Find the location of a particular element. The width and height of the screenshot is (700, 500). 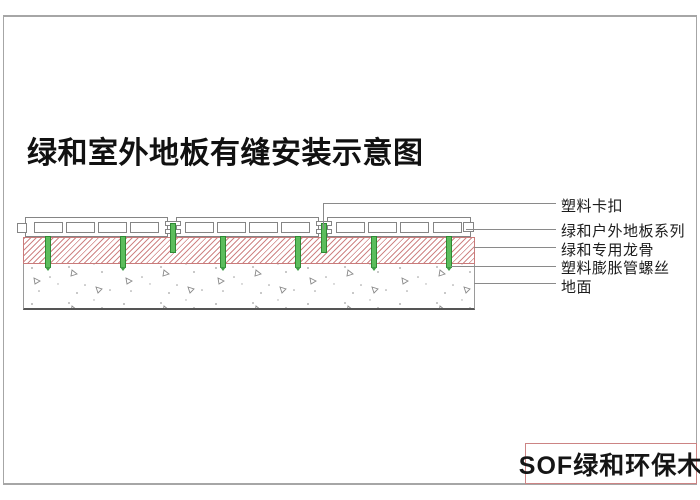

diagram-title: 绿和室外地板有缝安装示意图 is located at coordinates (225, 153).